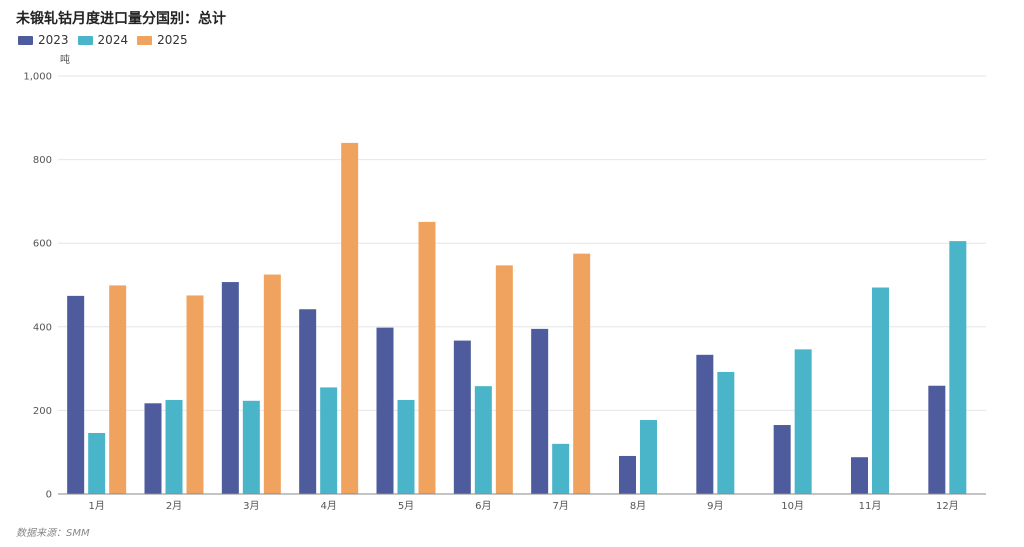 This screenshot has height=547, width=1024. I want to click on legend: 2023 2024 2025, so click(107, 40).